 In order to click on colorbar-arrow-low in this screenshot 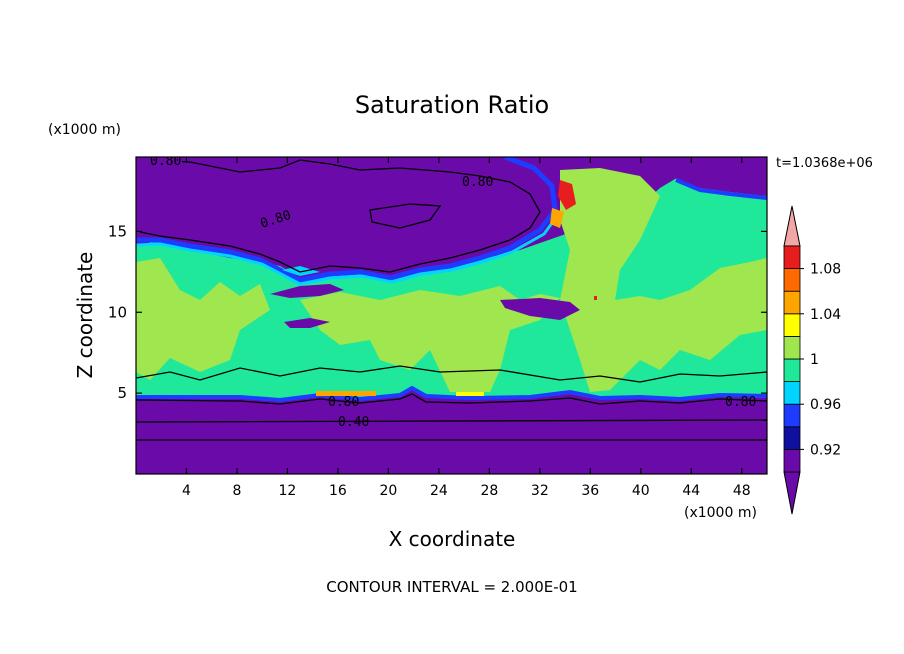, I will do `click(792, 493)`.